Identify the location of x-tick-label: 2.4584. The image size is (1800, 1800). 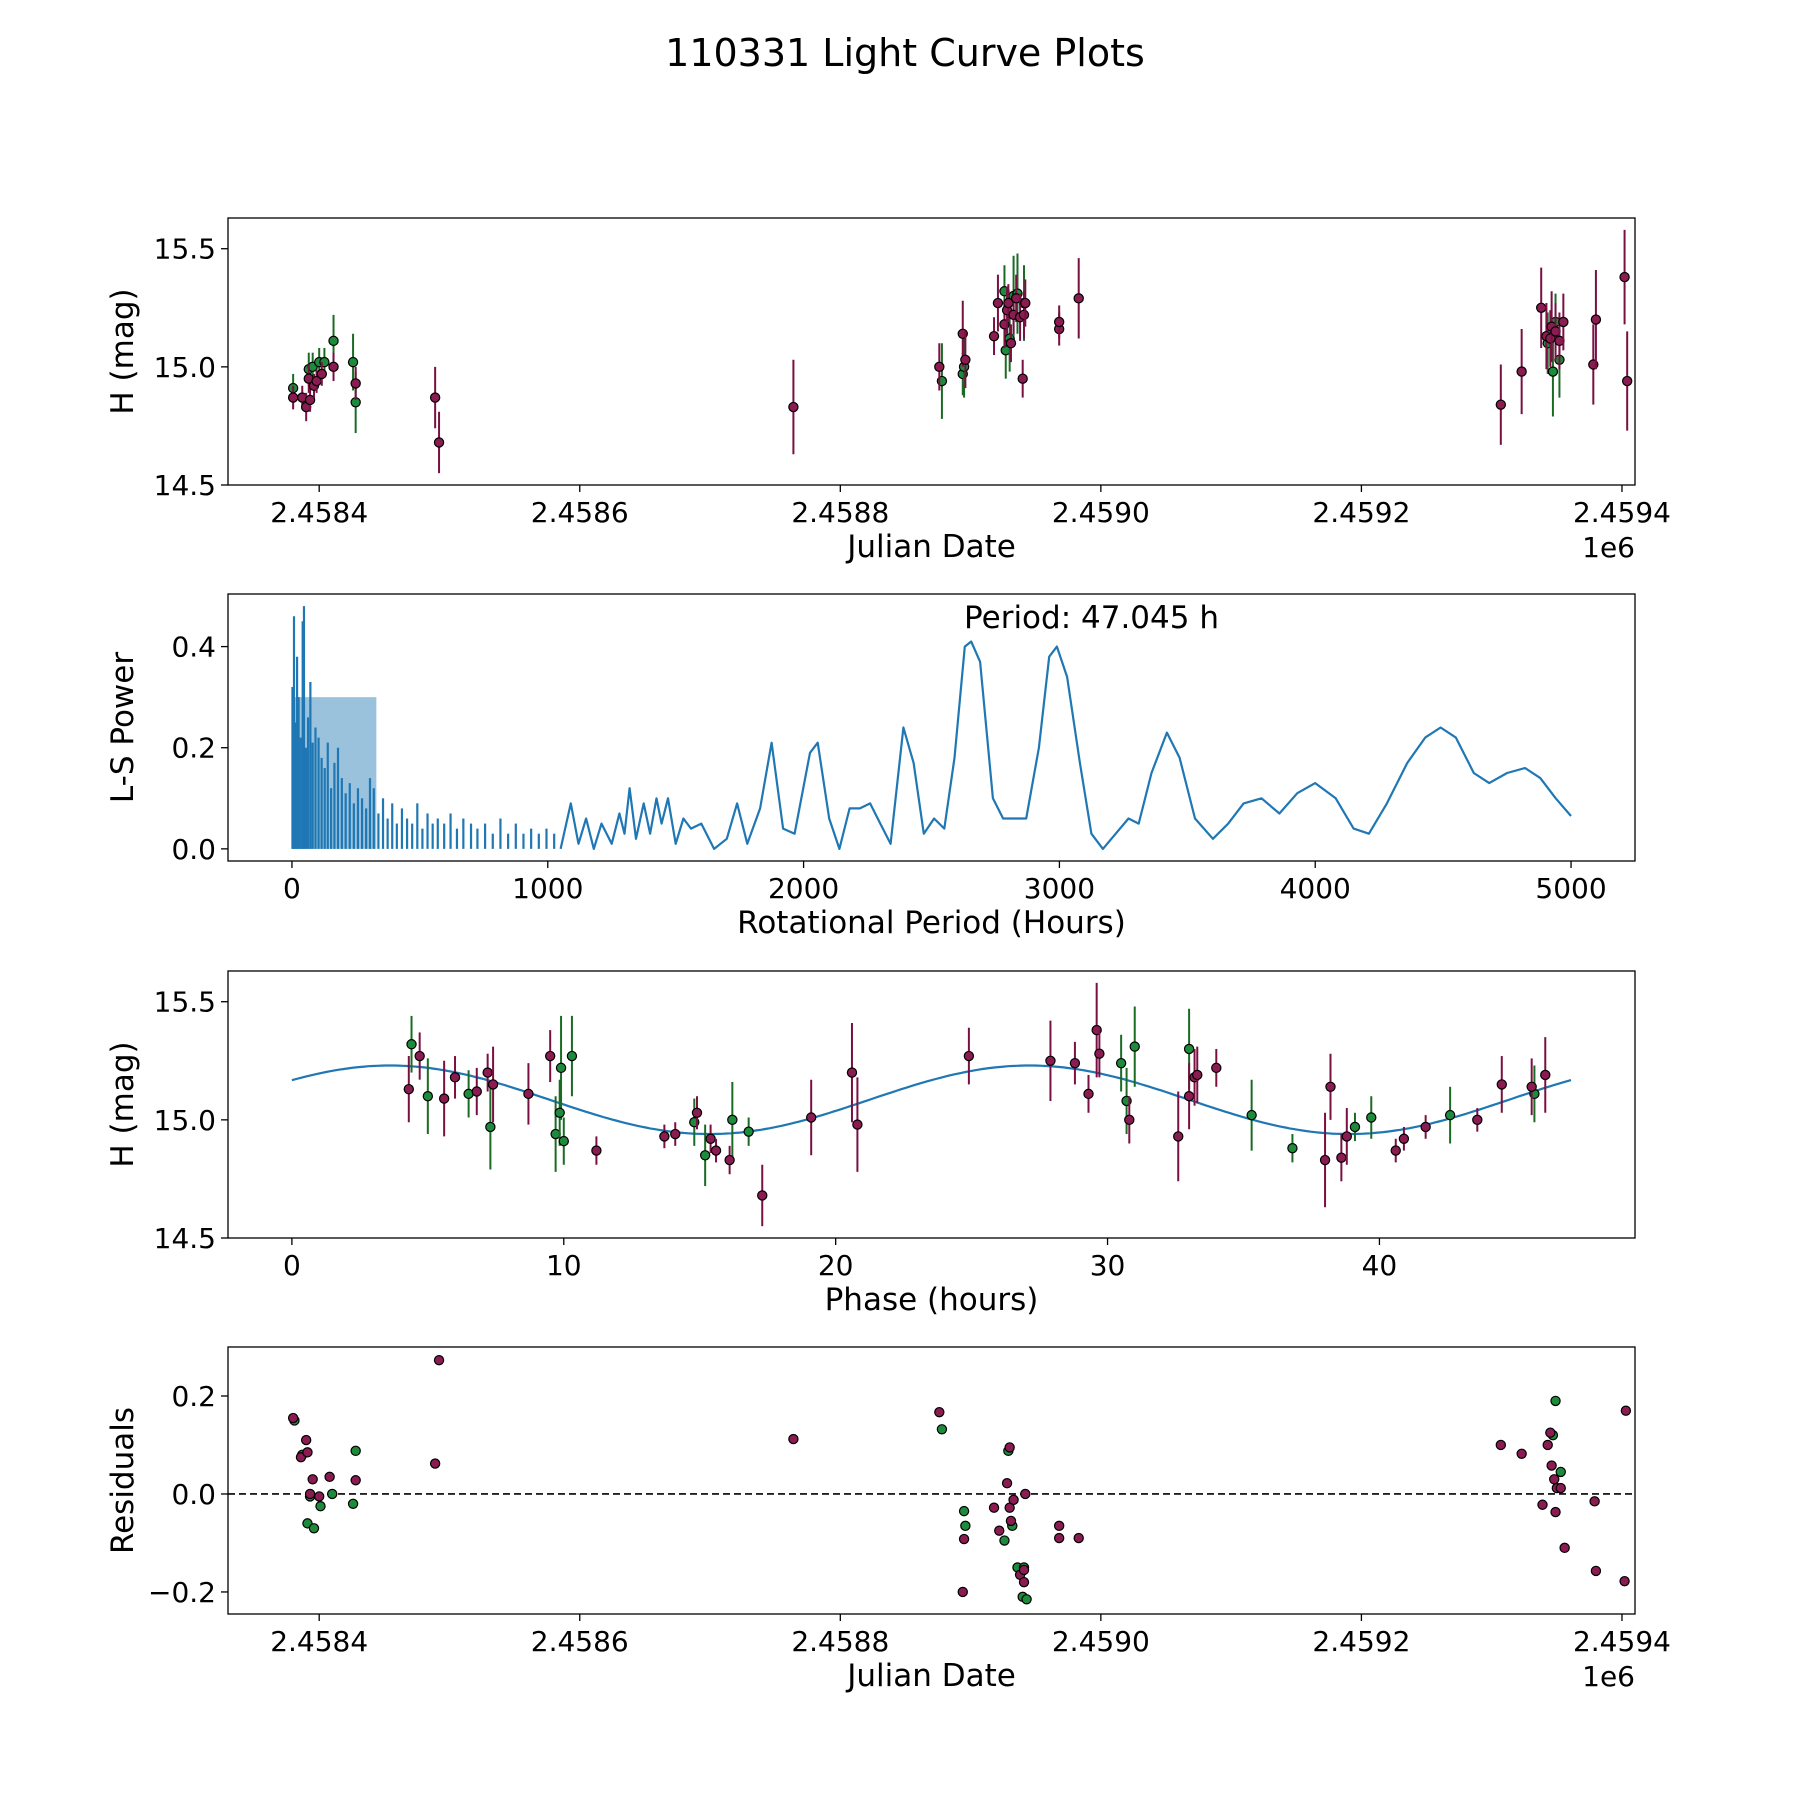
(319, 512).